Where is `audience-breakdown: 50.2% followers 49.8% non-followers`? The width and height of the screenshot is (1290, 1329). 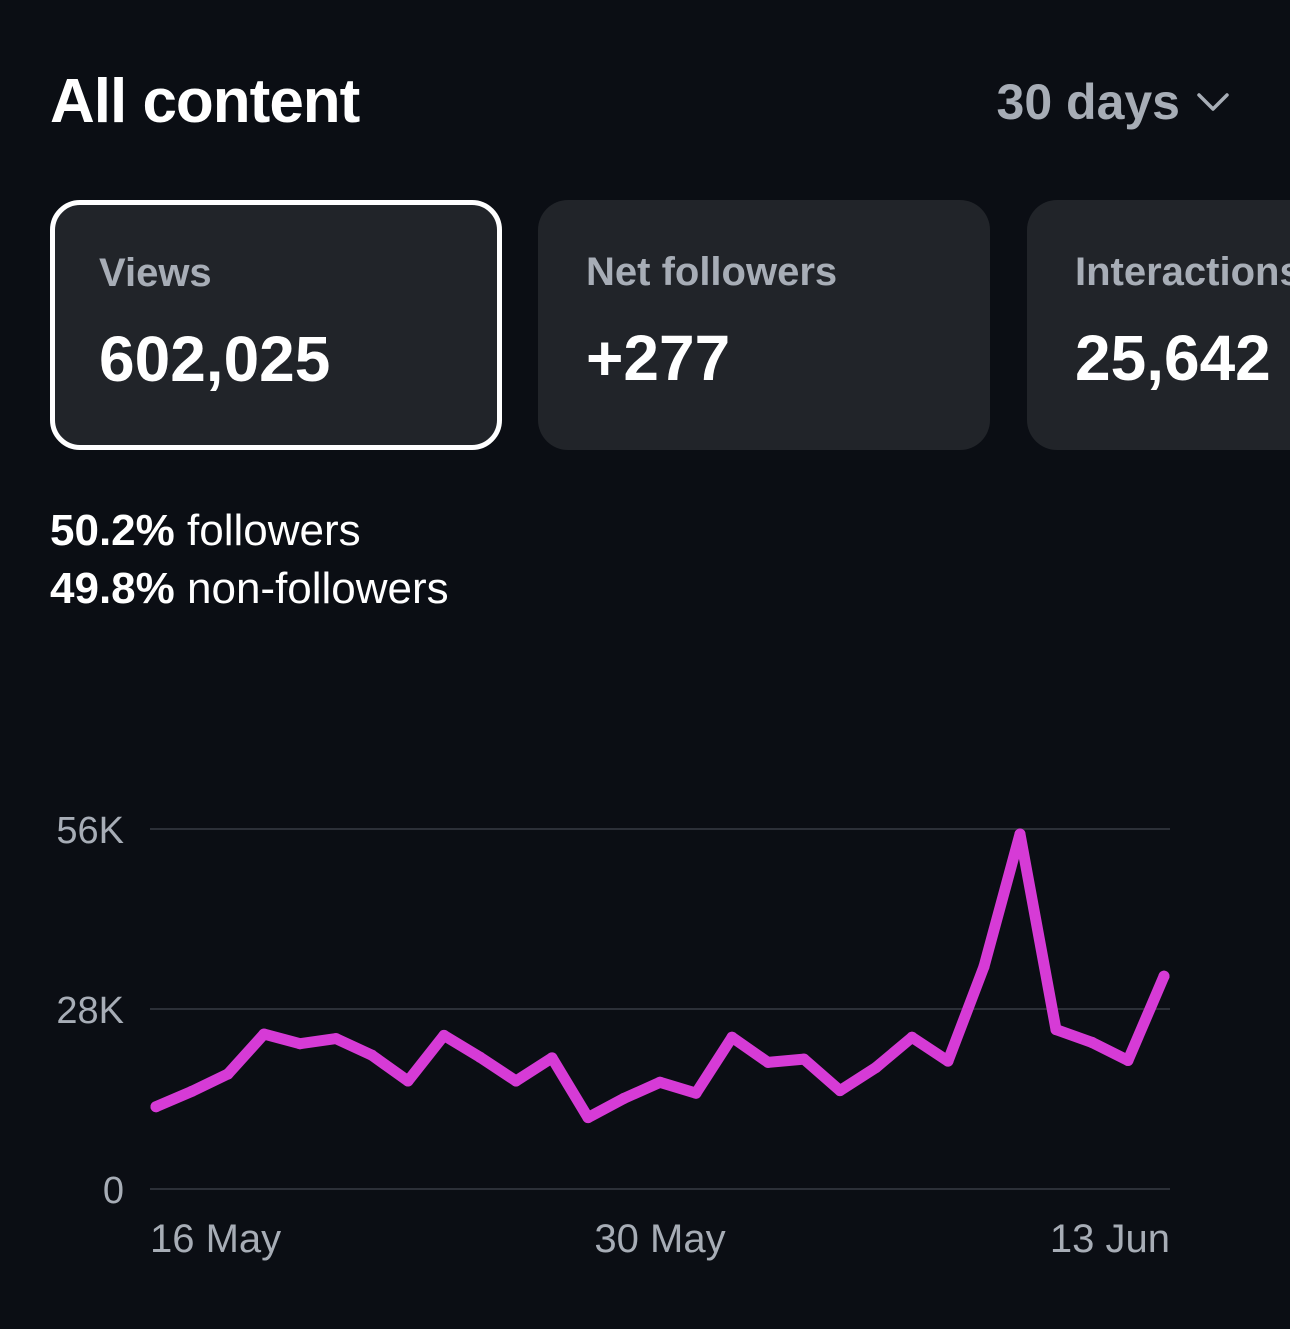
audience-breakdown: 50.2% followers 49.8% non-followers is located at coordinates (249, 560).